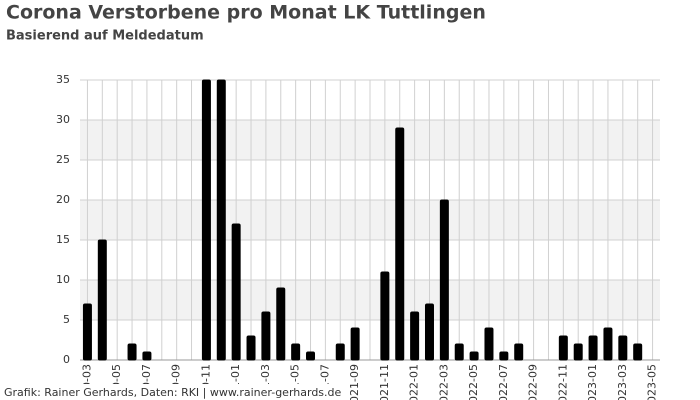 Image resolution: width=700 pixels, height=400 pixels. Describe the element at coordinates (443, 382) in the screenshot. I see `x-tick-label: 2022-03` at that location.